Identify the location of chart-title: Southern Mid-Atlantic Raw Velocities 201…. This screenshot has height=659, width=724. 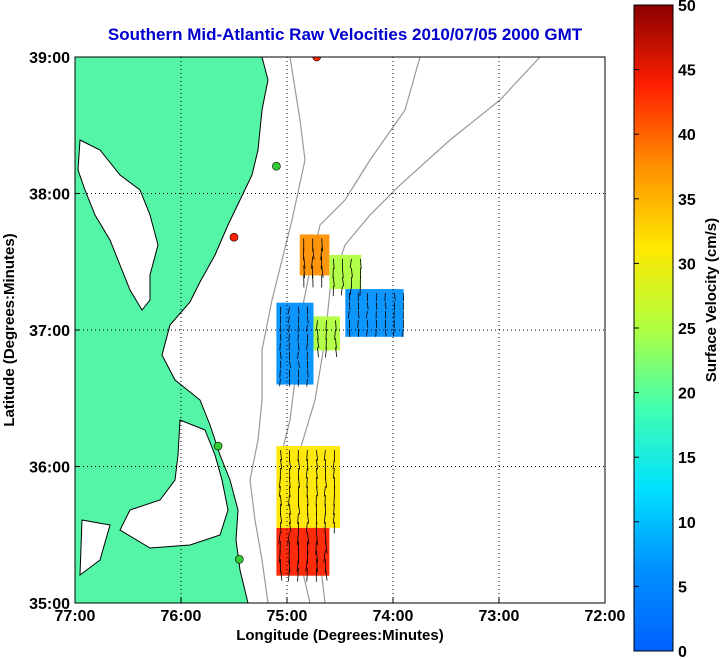
(345, 34).